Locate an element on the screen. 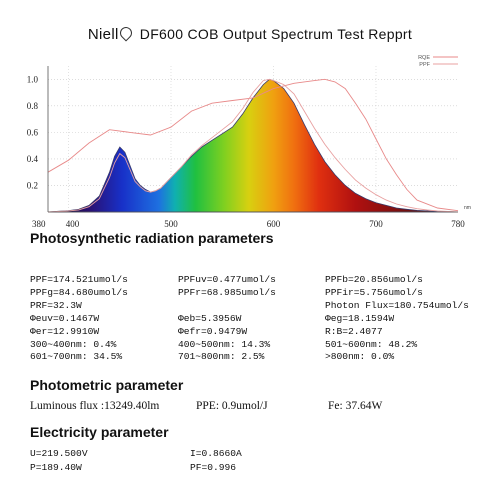 The height and width of the screenshot is (500, 500). photosynthetic-param: 701~800nm: 2.5% is located at coordinates (221, 357).